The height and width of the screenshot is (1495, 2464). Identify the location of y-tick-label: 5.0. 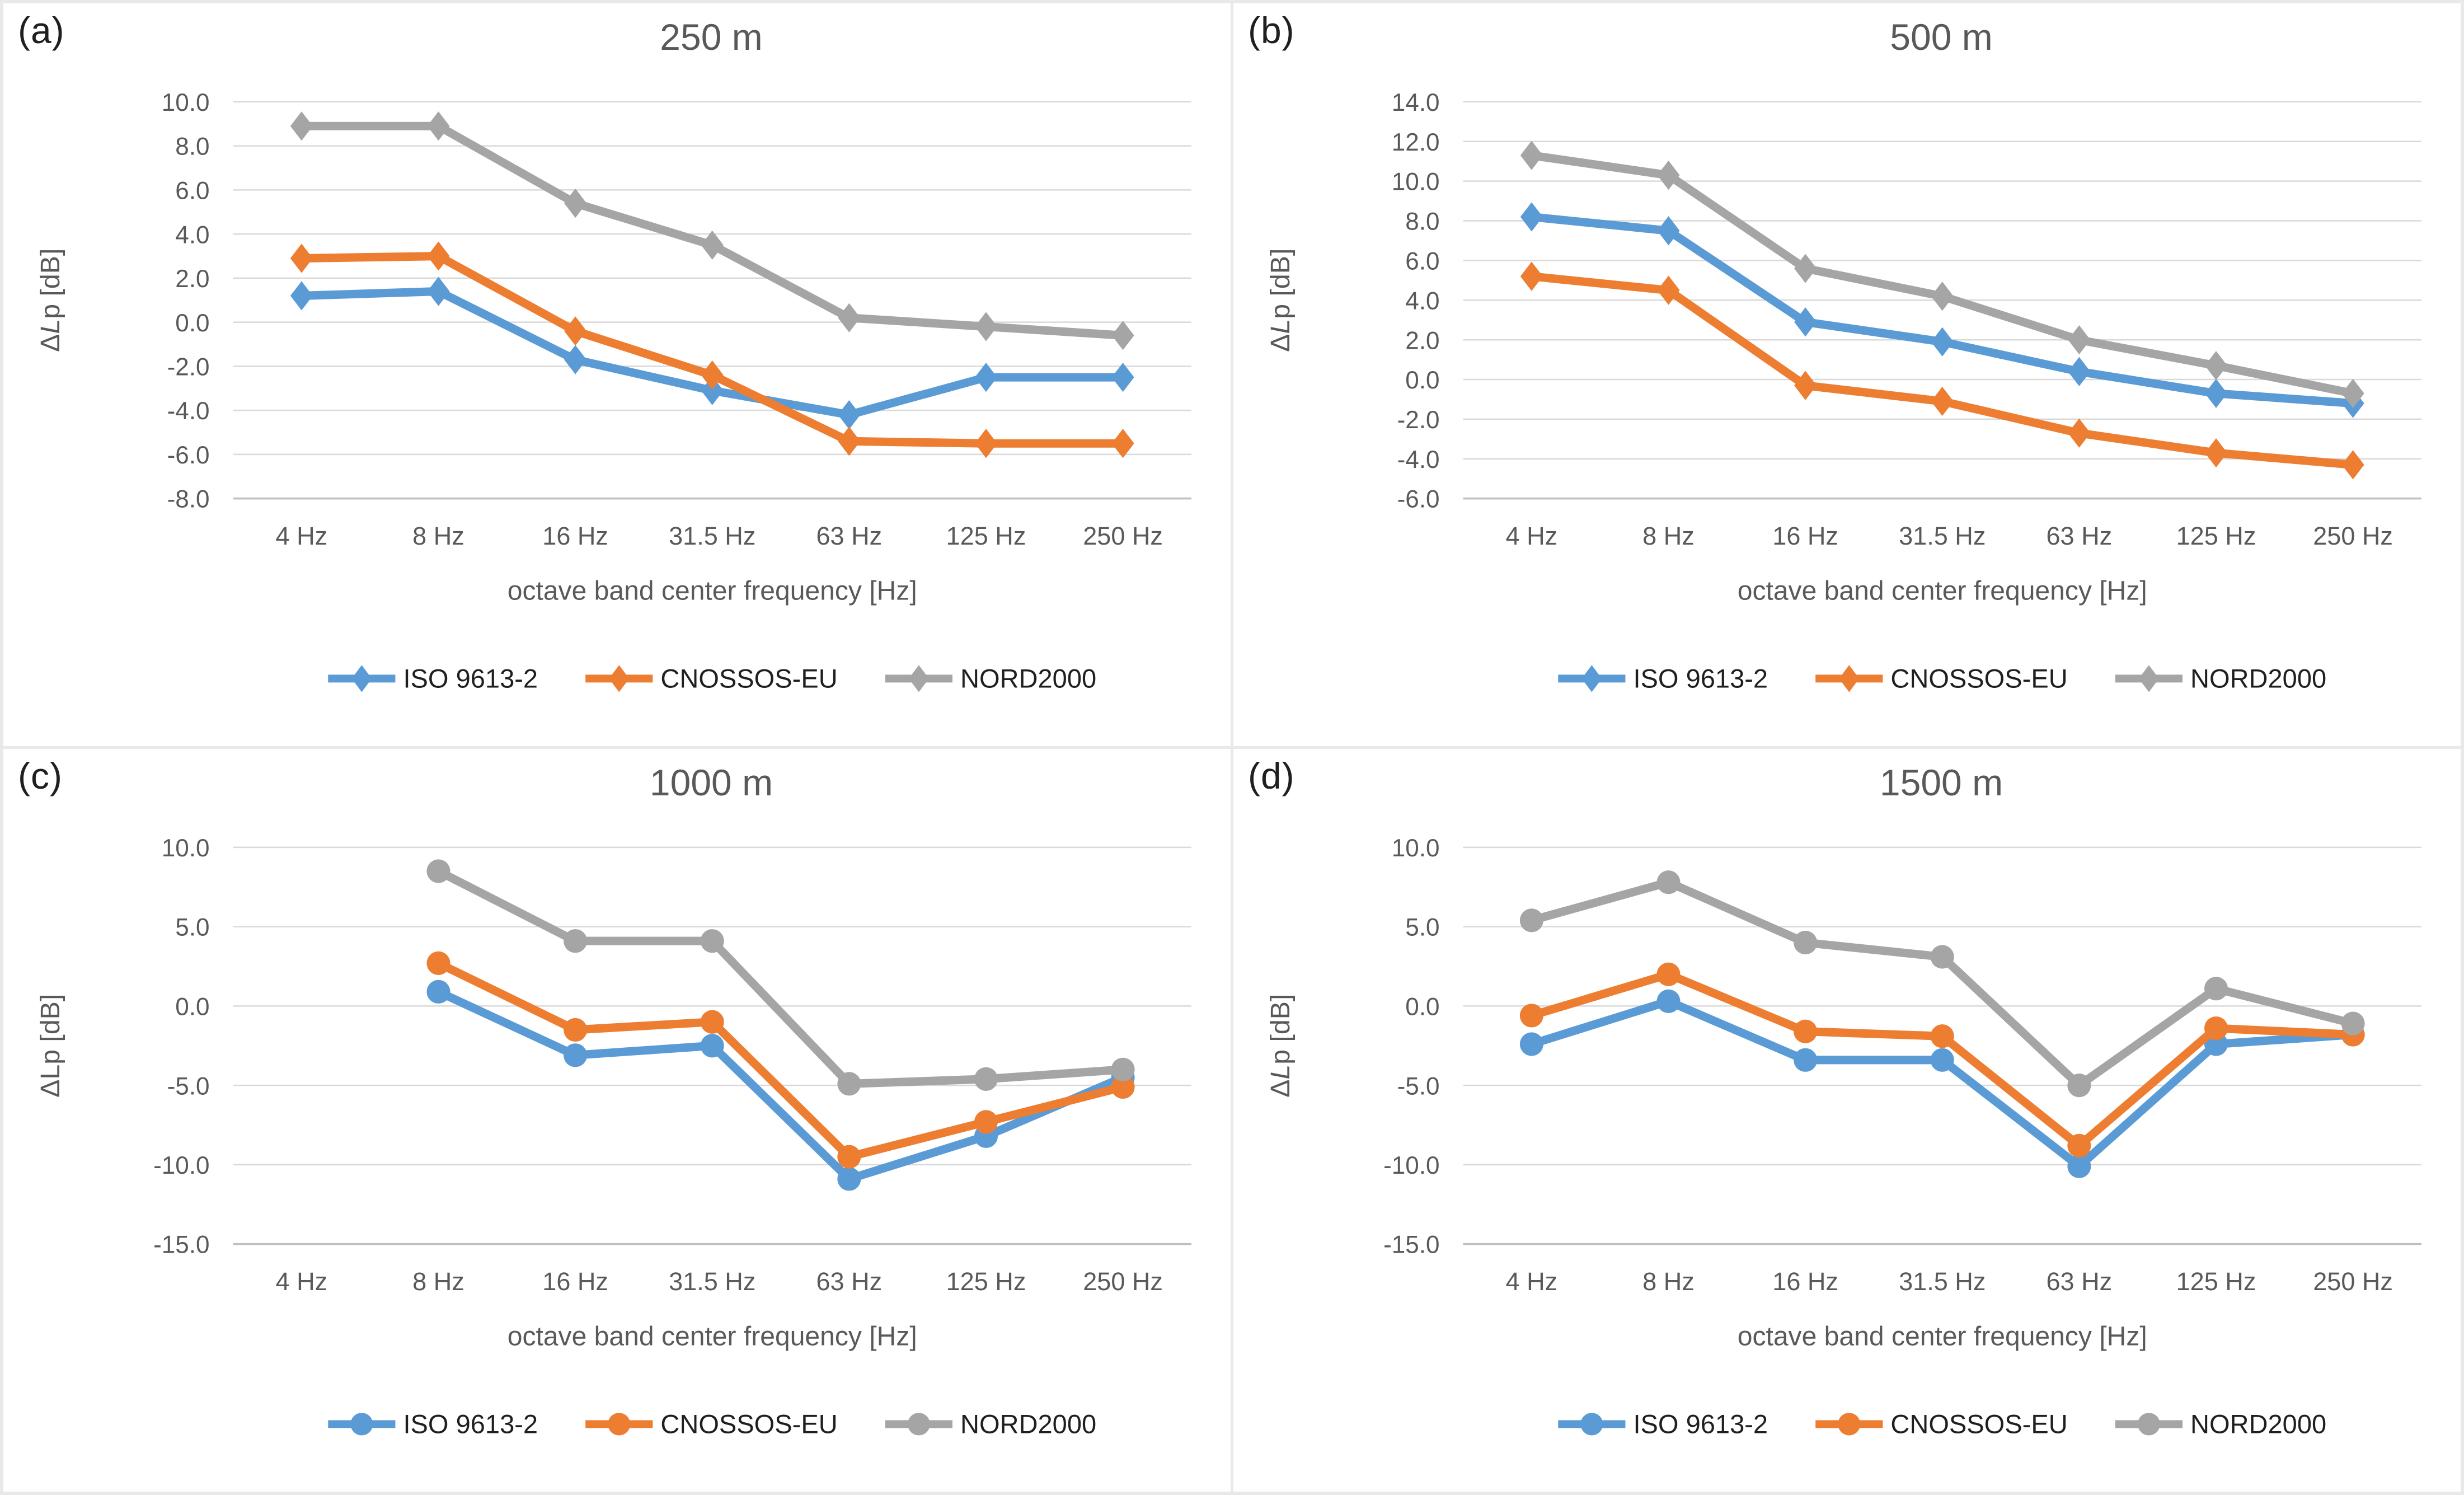
(192, 927).